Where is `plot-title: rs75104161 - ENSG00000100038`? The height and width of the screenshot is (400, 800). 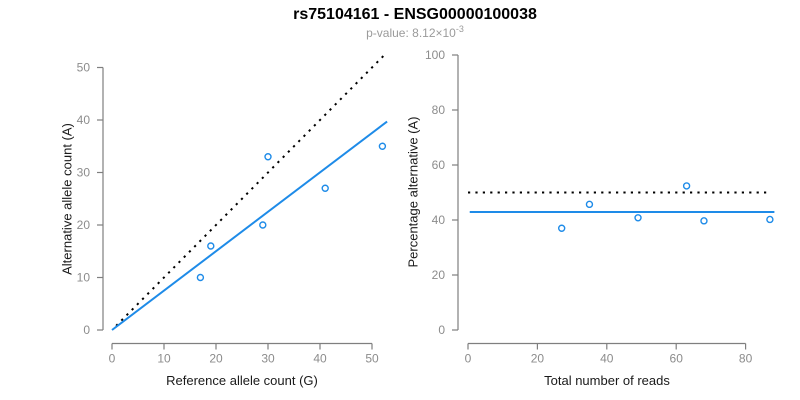
plot-title: rs75104161 - ENSG00000100038 is located at coordinates (415, 14).